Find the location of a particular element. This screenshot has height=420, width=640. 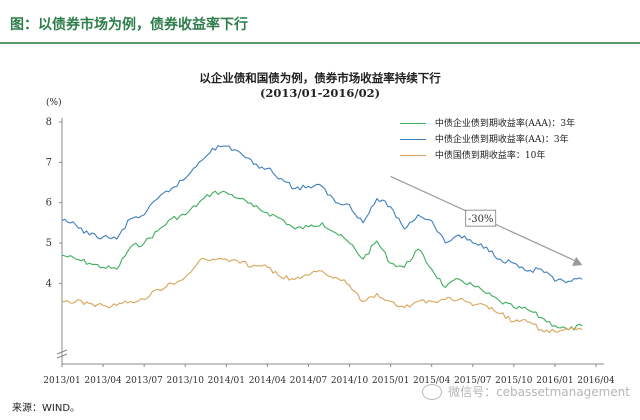

x-tick-label-2013-07: 2013/07 is located at coordinates (144, 381).